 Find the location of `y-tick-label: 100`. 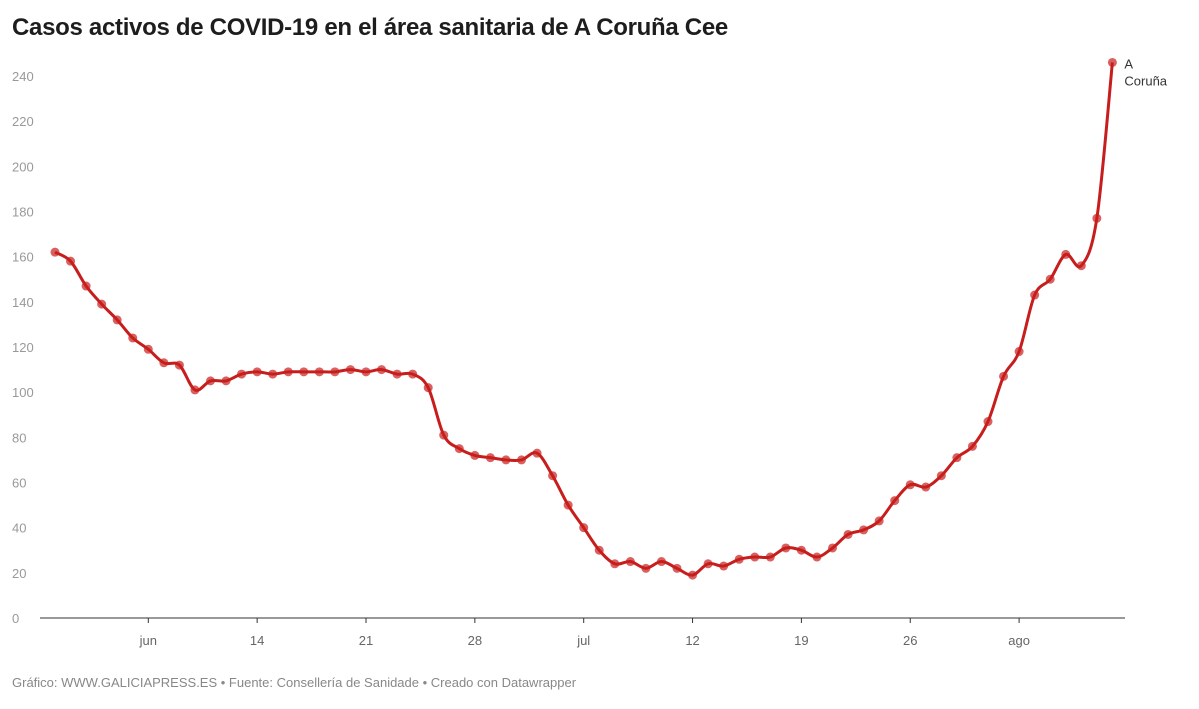

y-tick-label: 100 is located at coordinates (23, 392).